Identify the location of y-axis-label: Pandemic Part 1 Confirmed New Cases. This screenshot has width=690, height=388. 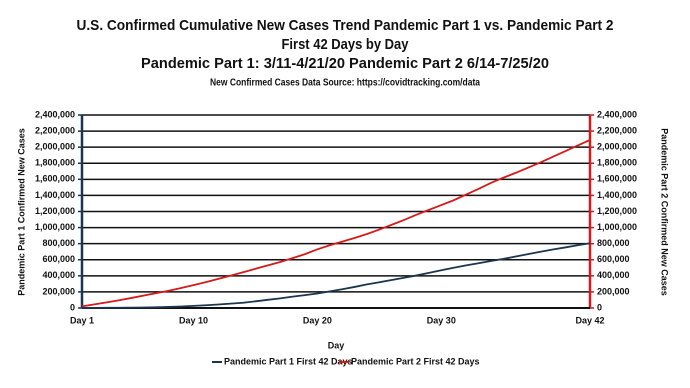
(21, 212).